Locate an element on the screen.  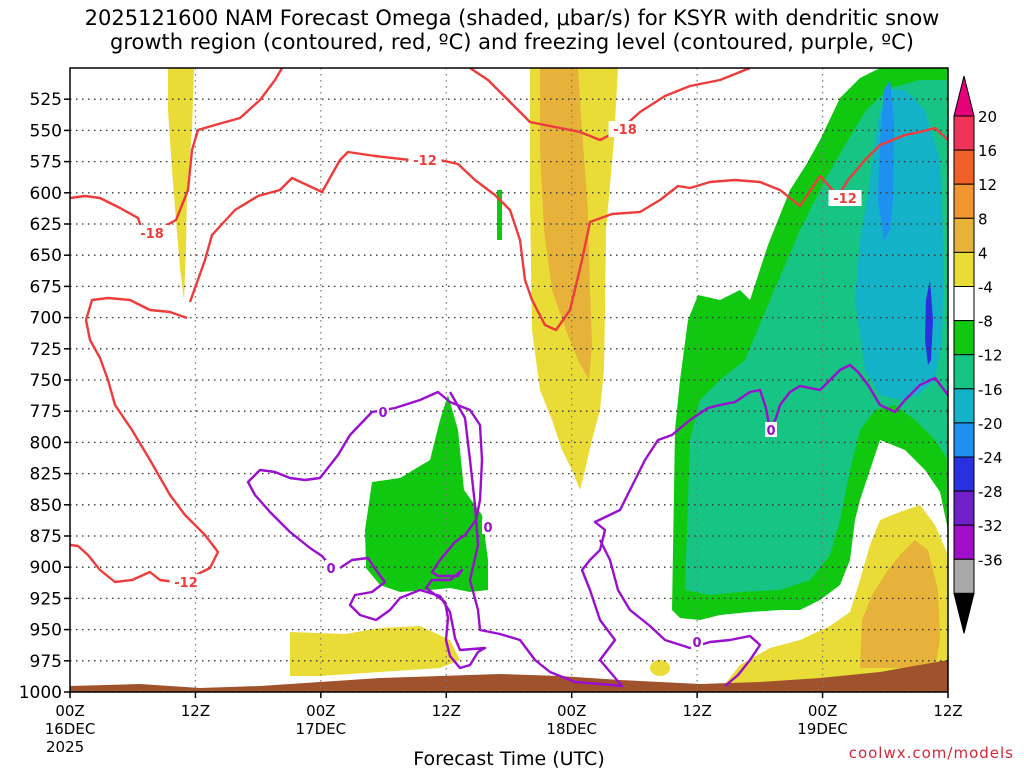
omega-lowlevel-core is located at coordinates (900, 604).